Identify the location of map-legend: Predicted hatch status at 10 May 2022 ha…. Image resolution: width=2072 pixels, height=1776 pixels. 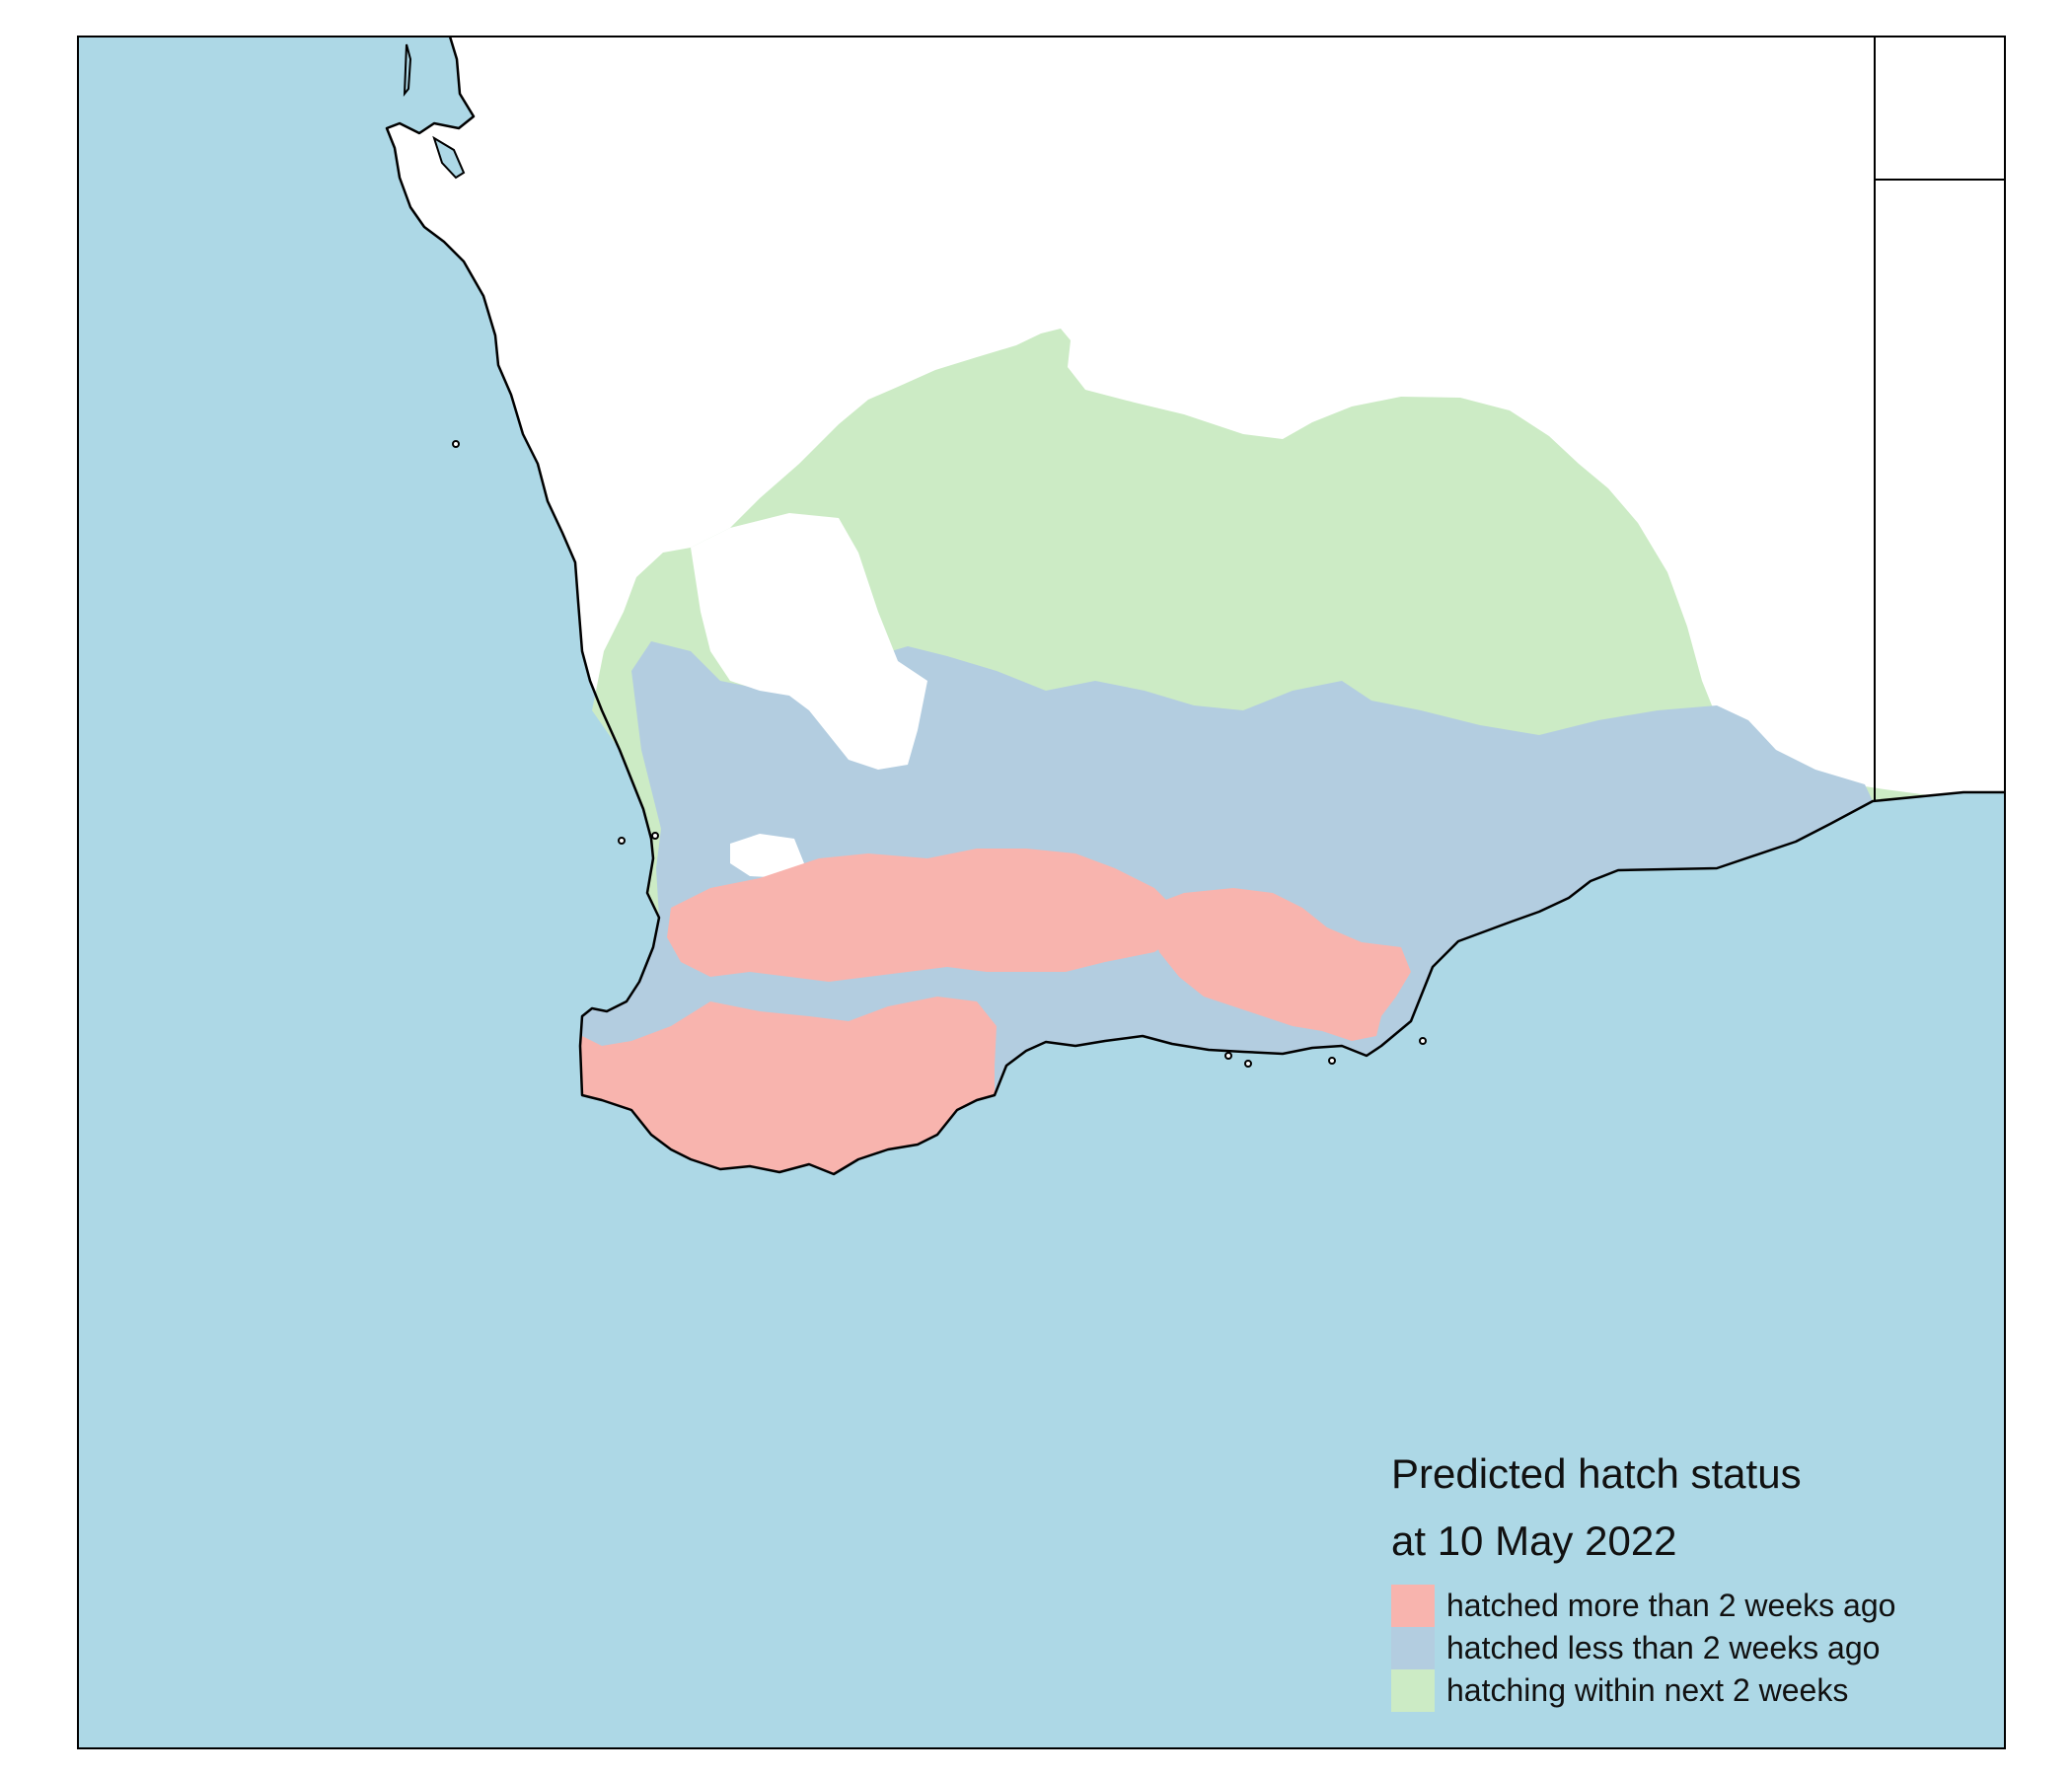
(1687, 1577).